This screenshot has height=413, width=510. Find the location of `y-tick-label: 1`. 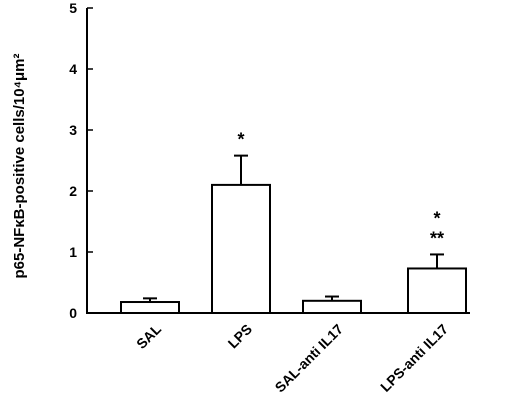

y-tick-label: 1 is located at coordinates (73, 252).